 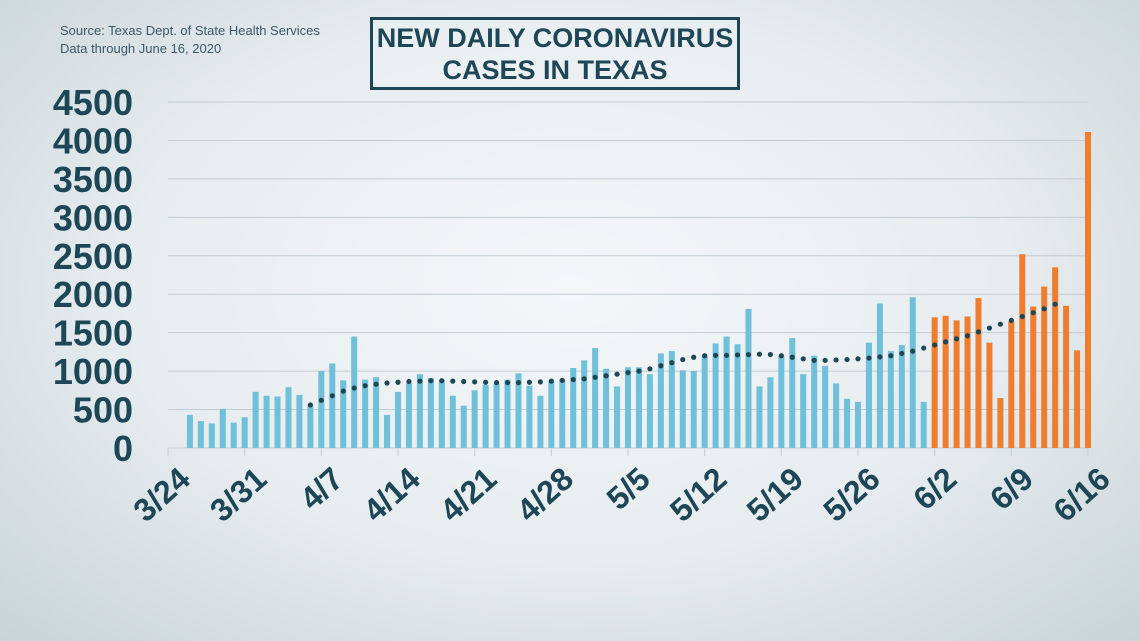 I want to click on x-tick-label: 5/12, so click(x=698, y=494).